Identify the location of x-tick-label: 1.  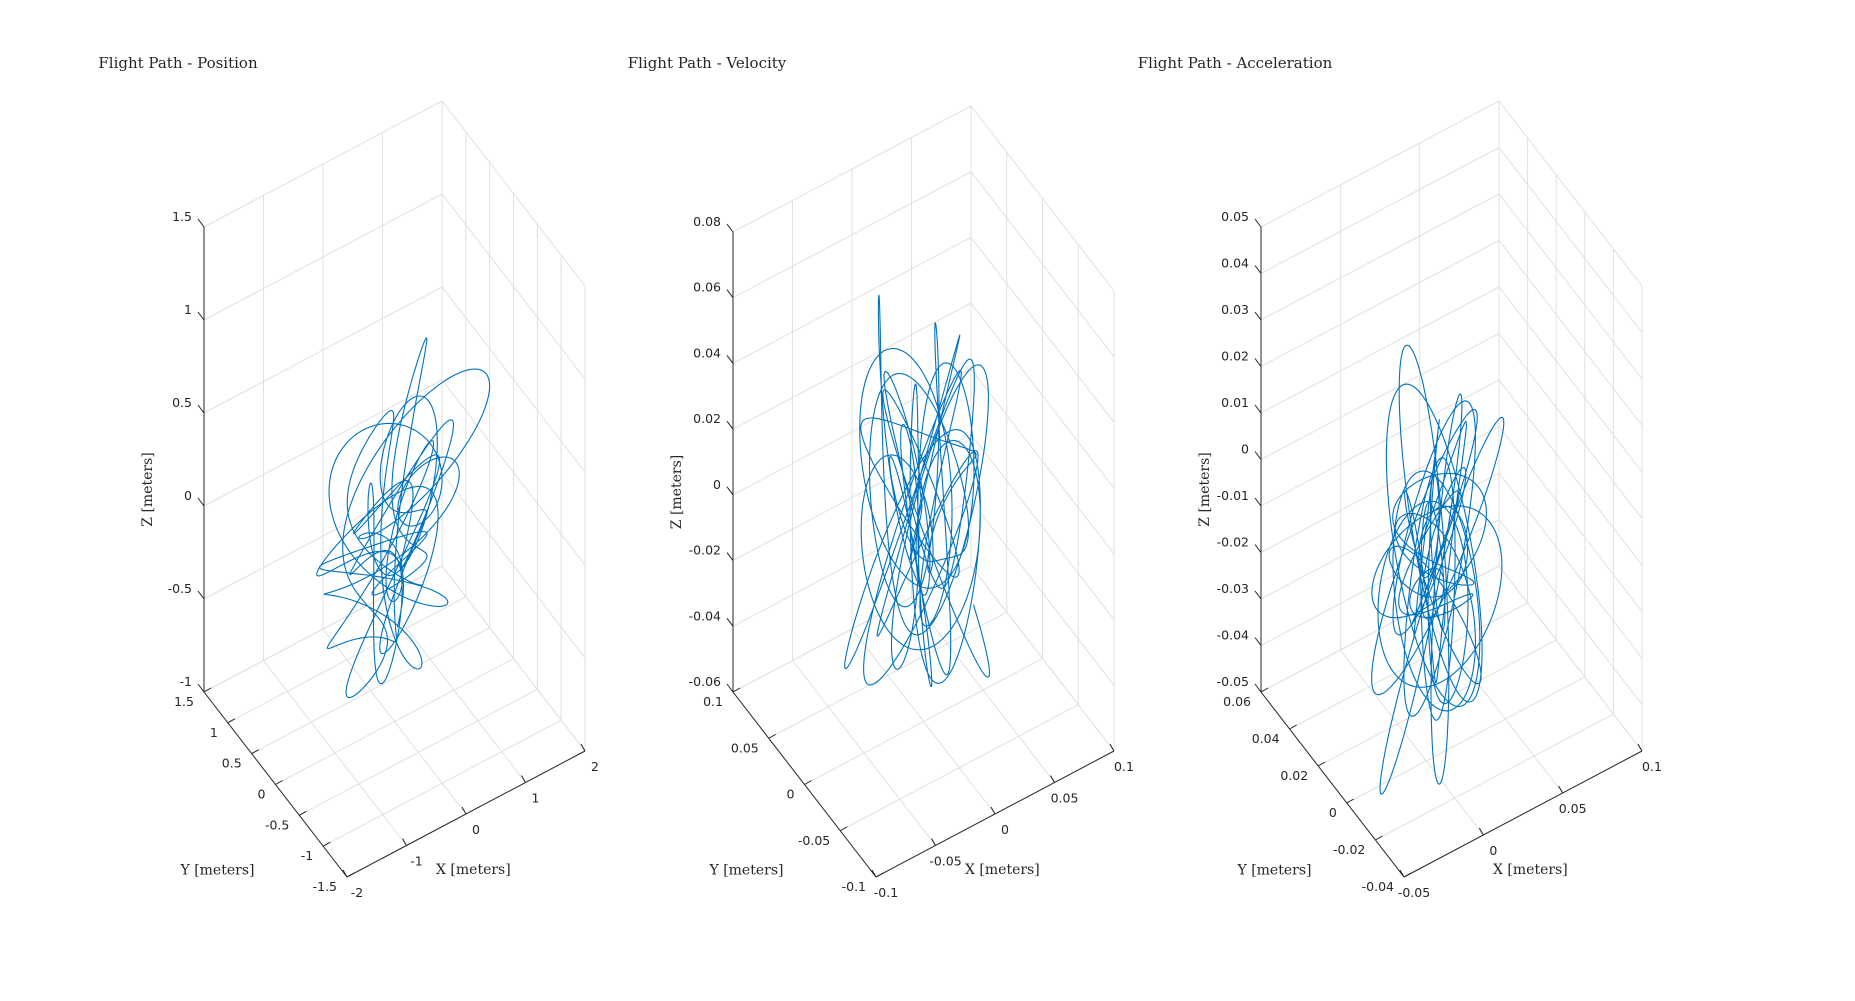
(536, 798).